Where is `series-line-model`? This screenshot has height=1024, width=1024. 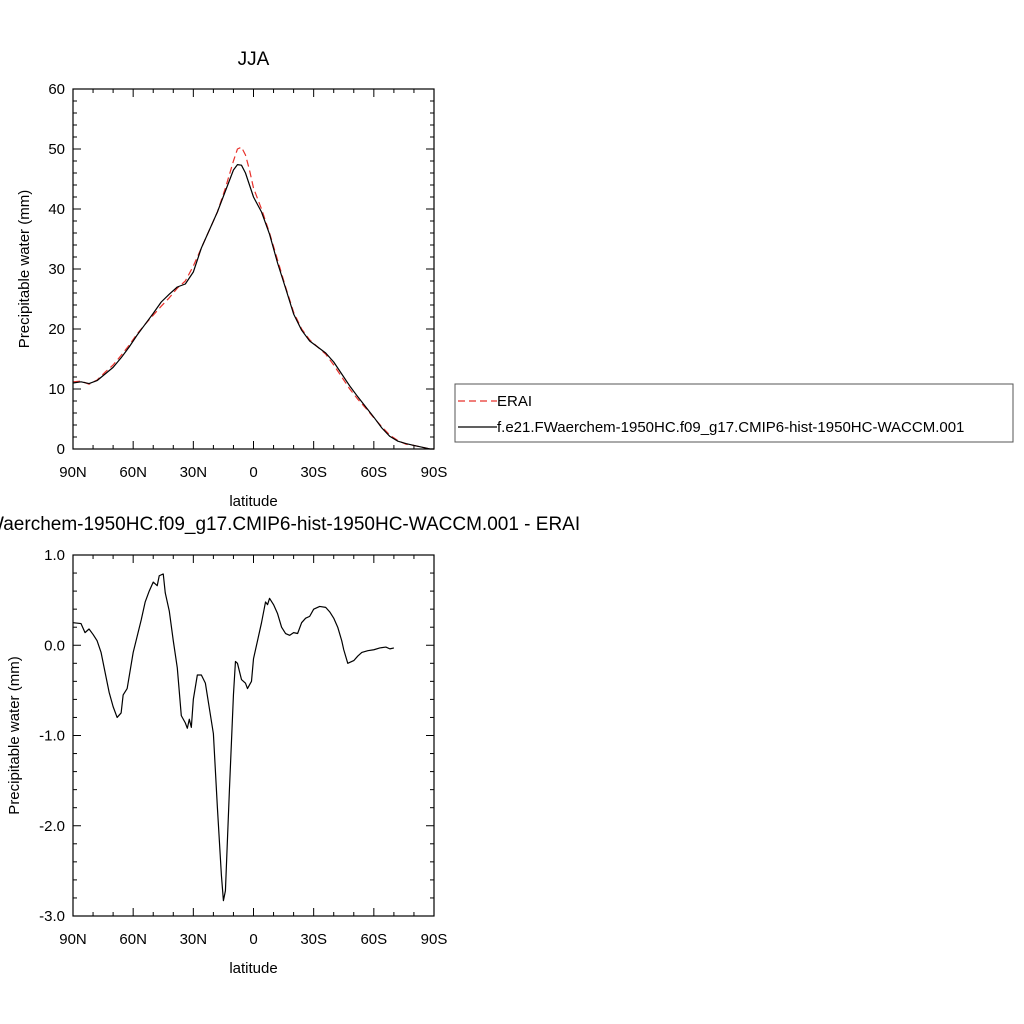
series-line-model is located at coordinates (253, 307).